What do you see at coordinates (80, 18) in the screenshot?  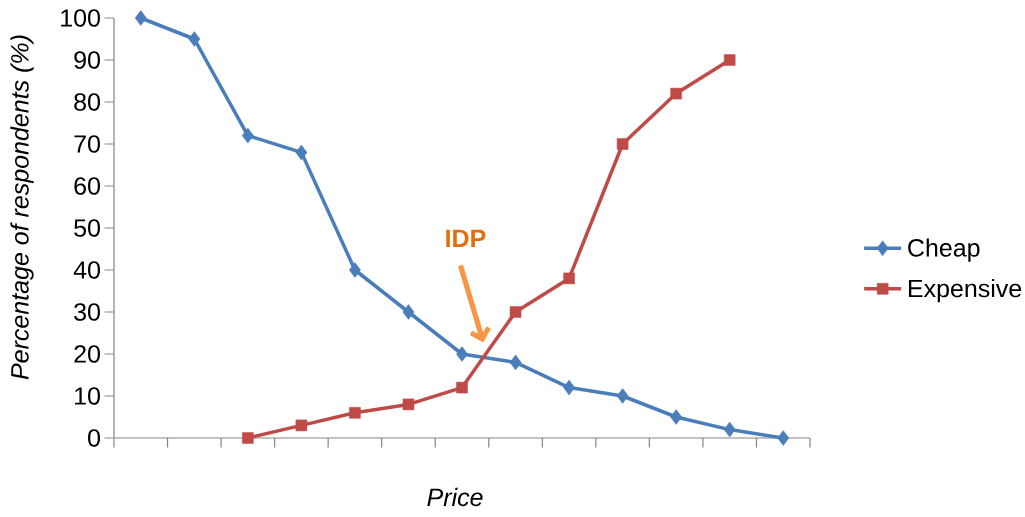 I see `y-tick-label: 100` at bounding box center [80, 18].